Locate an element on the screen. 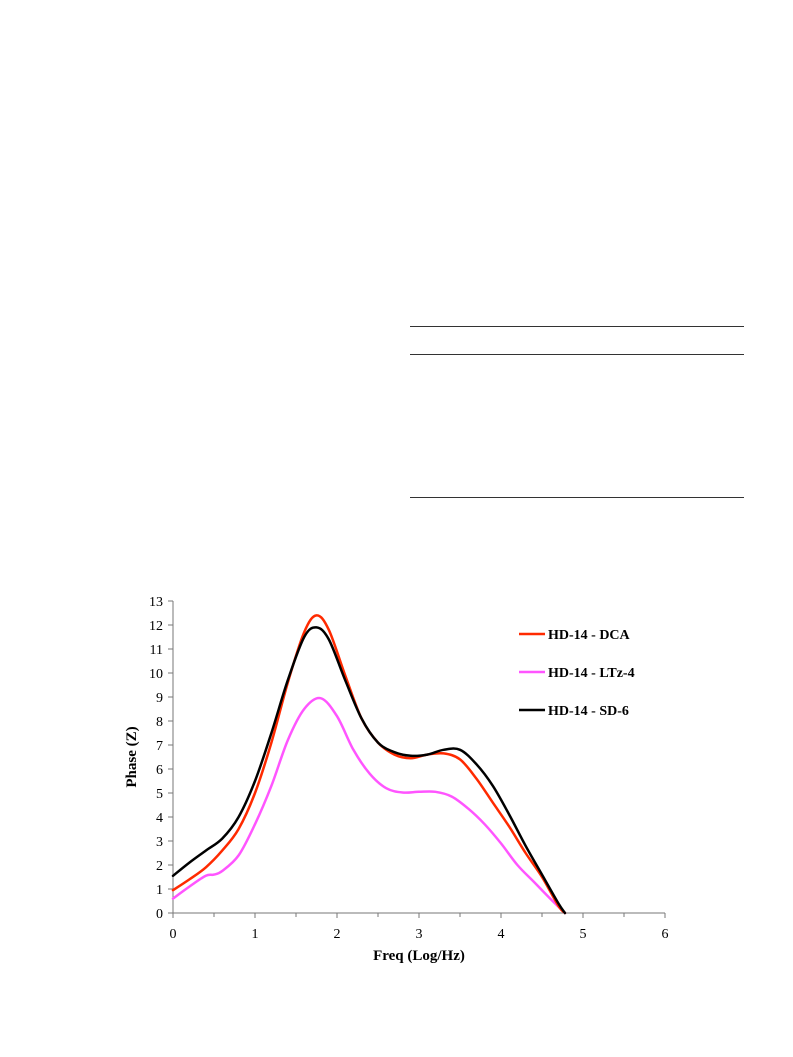 This screenshot has height=1057, width=793. x-axis-title: Freq (Log/Hz) is located at coordinates (419, 956).